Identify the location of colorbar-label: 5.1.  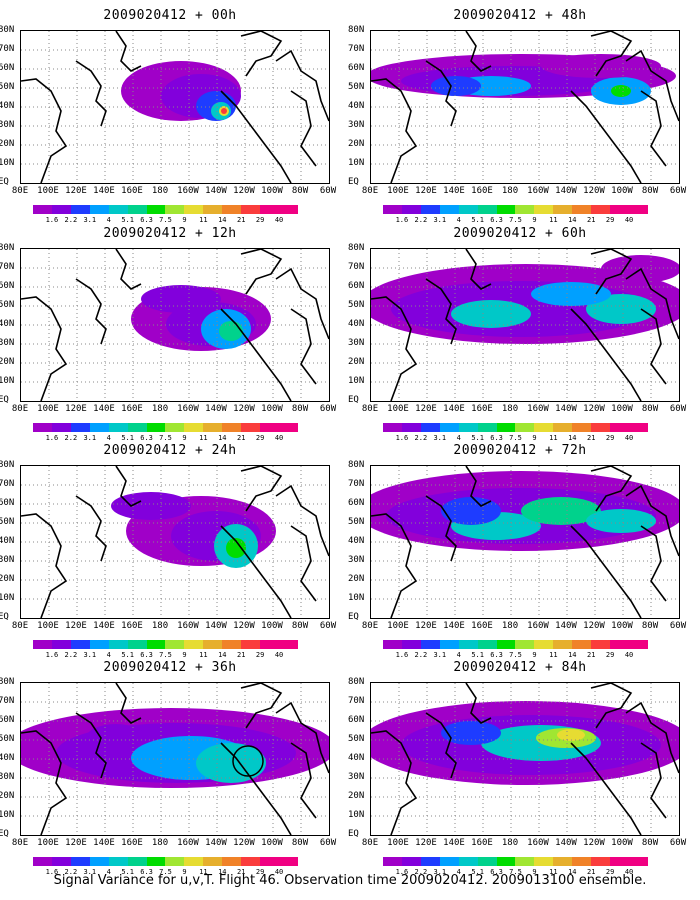
(127, 220).